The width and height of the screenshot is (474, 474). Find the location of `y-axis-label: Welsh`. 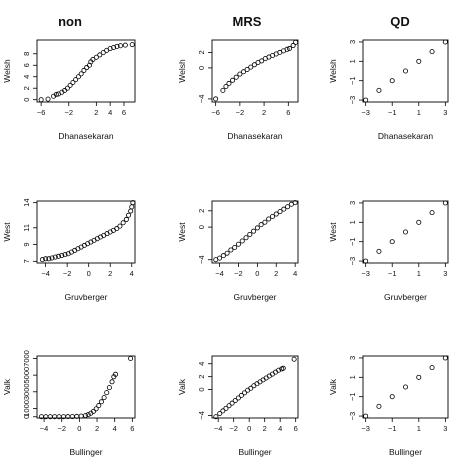

y-axis-label: Welsh is located at coordinates (333, 71).